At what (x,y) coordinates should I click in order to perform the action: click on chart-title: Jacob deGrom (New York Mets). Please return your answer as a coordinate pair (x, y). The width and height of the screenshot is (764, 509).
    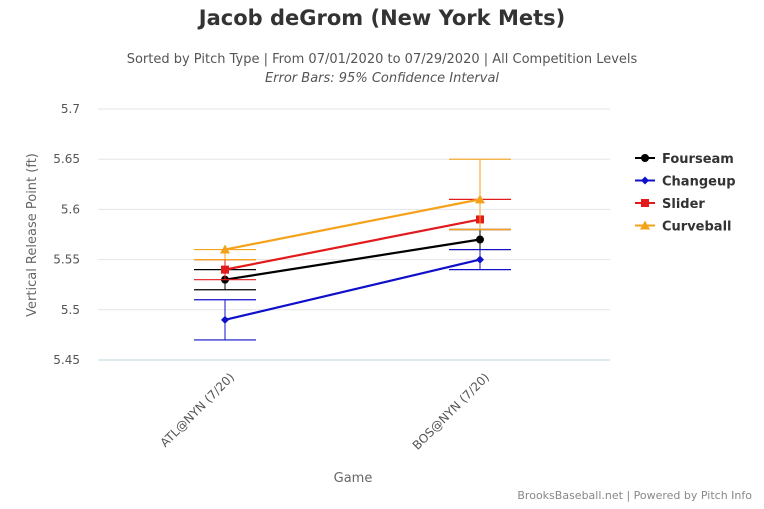
    Looking at the image, I should click on (382, 18).